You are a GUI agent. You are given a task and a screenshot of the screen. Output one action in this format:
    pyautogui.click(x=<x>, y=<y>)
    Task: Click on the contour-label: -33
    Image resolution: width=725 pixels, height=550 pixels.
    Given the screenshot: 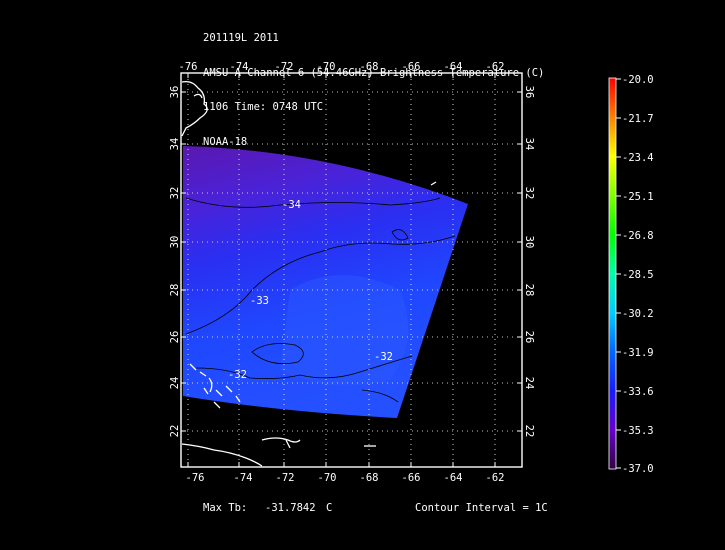 What is the action you would take?
    pyautogui.click(x=259, y=301)
    